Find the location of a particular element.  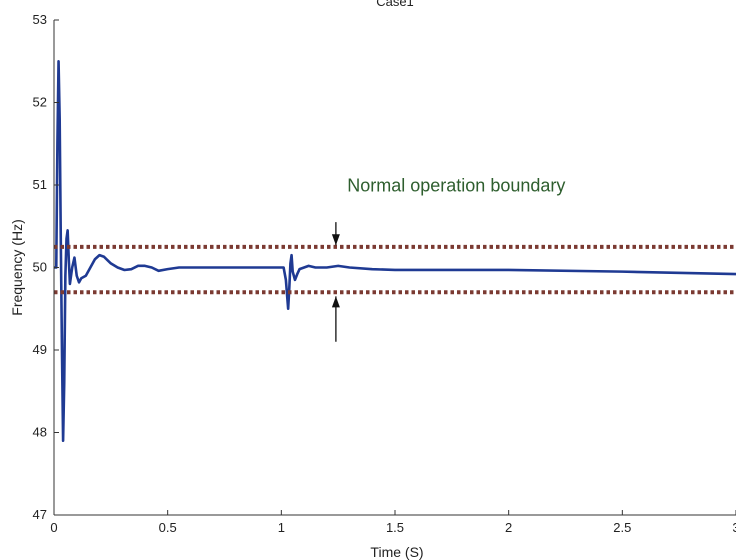

y-tick-label: 49 is located at coordinates (40, 349).